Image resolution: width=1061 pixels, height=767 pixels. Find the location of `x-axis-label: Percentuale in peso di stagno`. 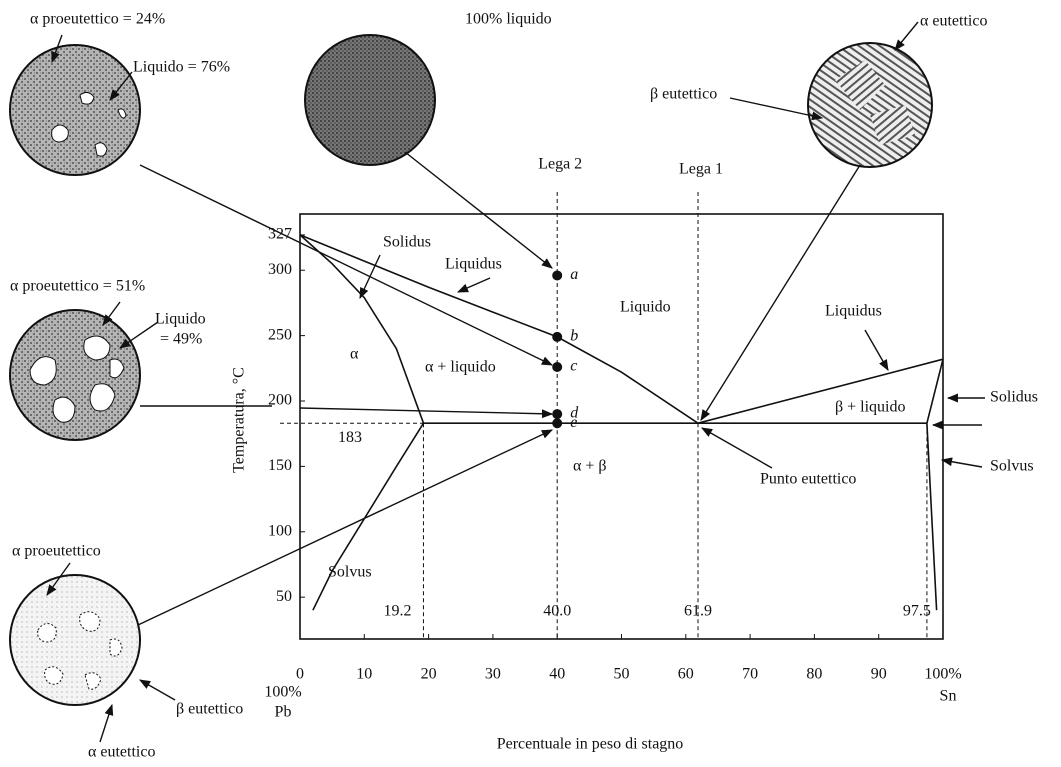

x-axis-label: Percentuale in peso di stagno is located at coordinates (590, 744).